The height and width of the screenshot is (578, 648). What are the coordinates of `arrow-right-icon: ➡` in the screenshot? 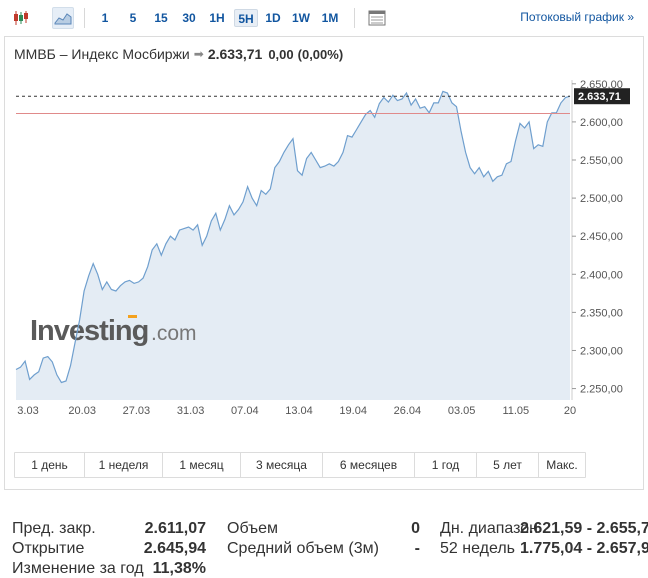 It's located at (198, 54).